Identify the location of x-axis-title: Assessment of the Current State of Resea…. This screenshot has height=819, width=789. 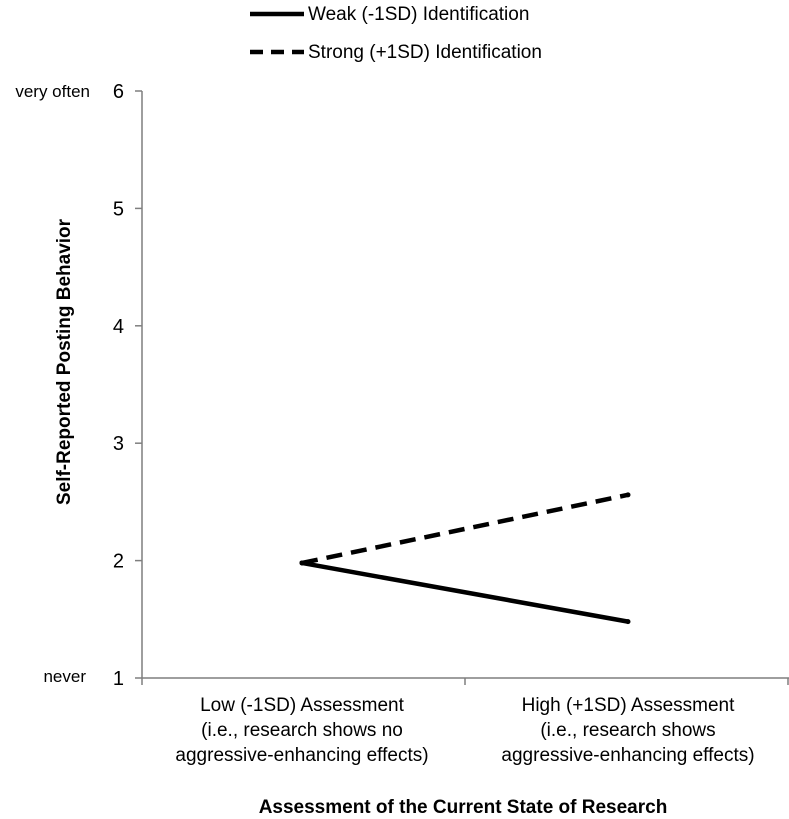
(463, 807).